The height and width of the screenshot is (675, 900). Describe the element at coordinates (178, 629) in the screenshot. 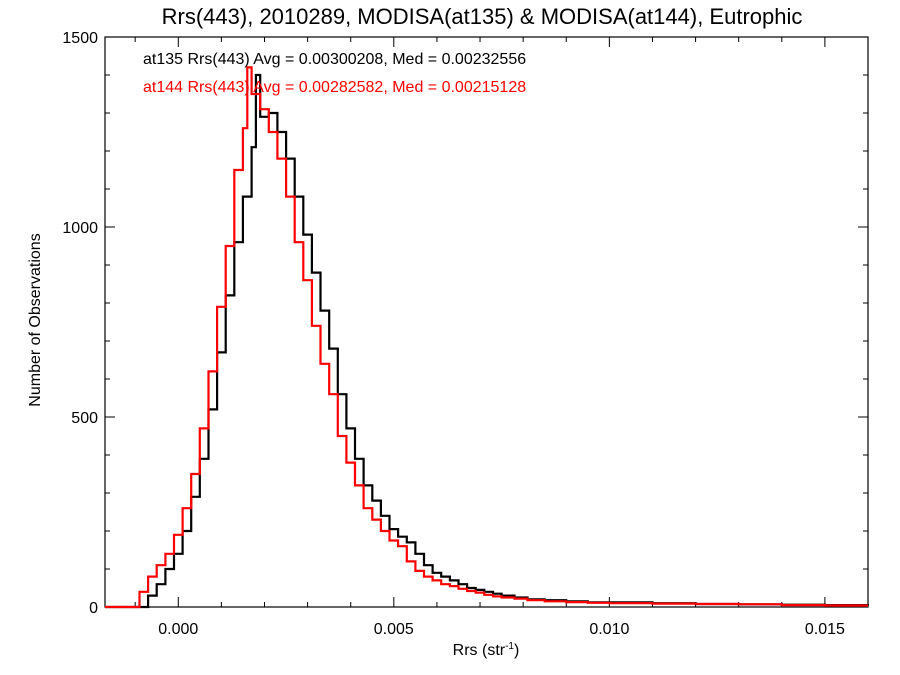

I see `x-tick-label: 0.000` at that location.